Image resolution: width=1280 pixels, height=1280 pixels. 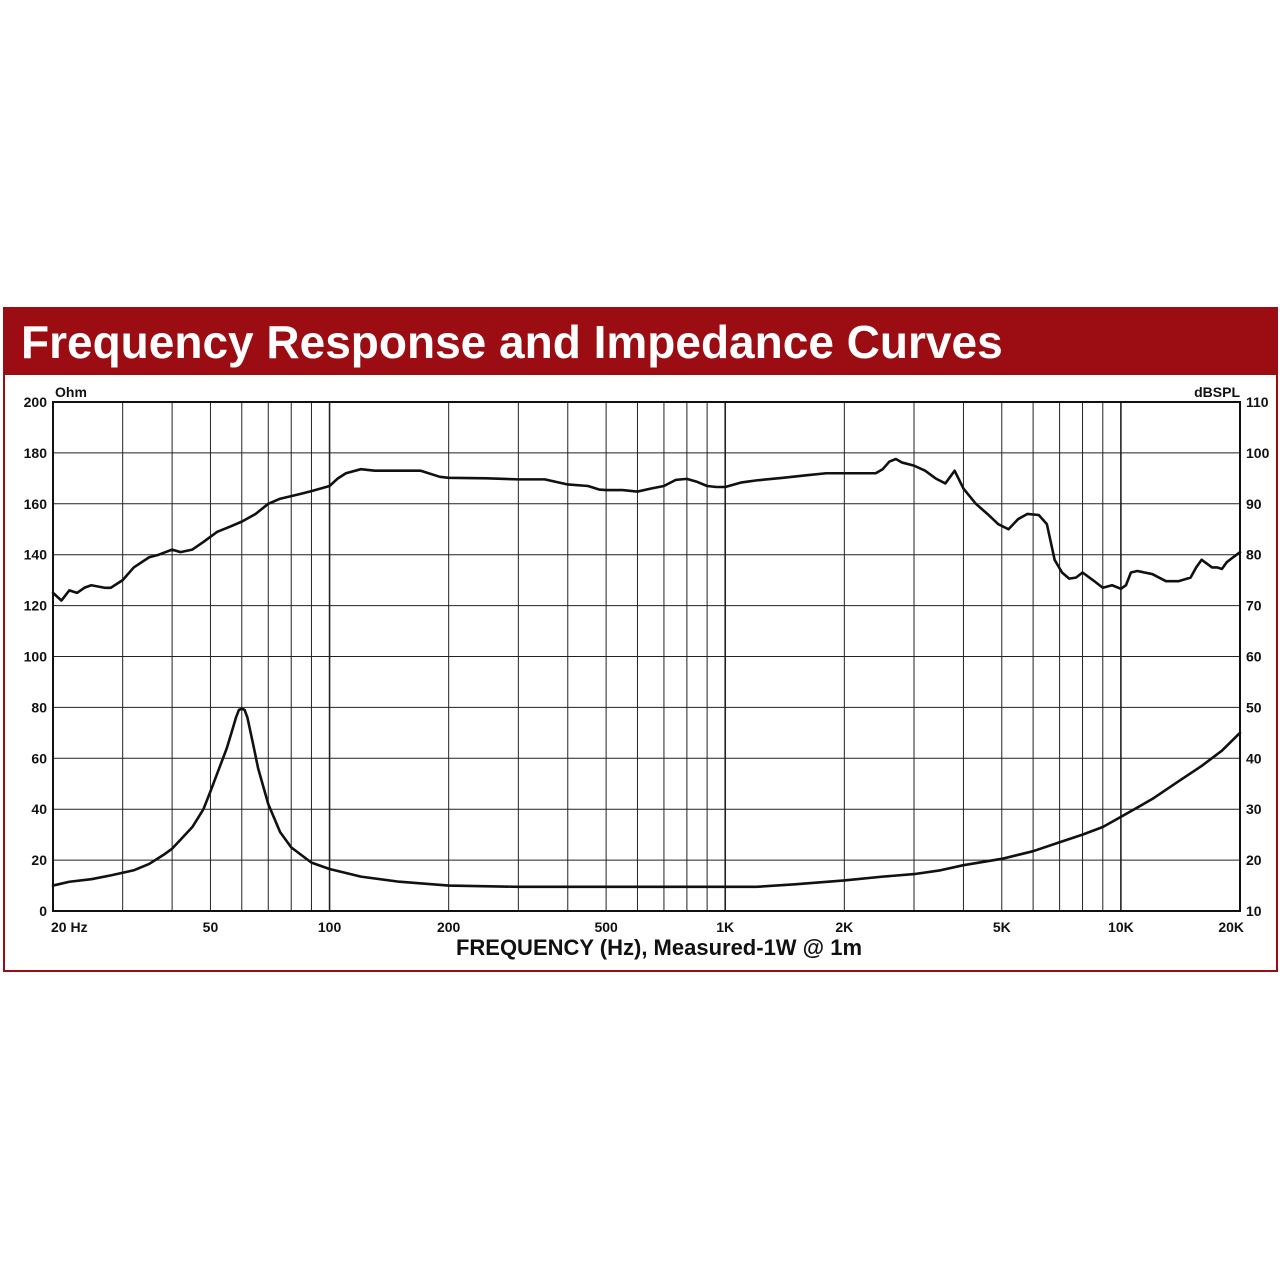 I want to click on left-tick-label: 80, so click(x=39, y=707).